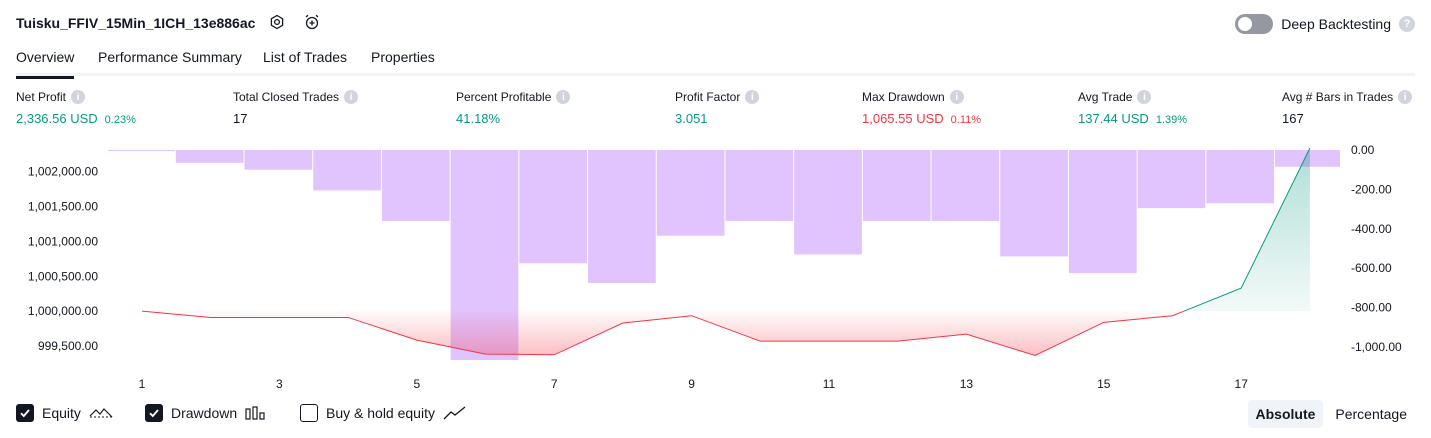 This screenshot has height=438, width=1431. What do you see at coordinates (136, 23) in the screenshot?
I see `strategy-title: Tuisku_FFIV_15Min_1ICH_13e886ac` at bounding box center [136, 23].